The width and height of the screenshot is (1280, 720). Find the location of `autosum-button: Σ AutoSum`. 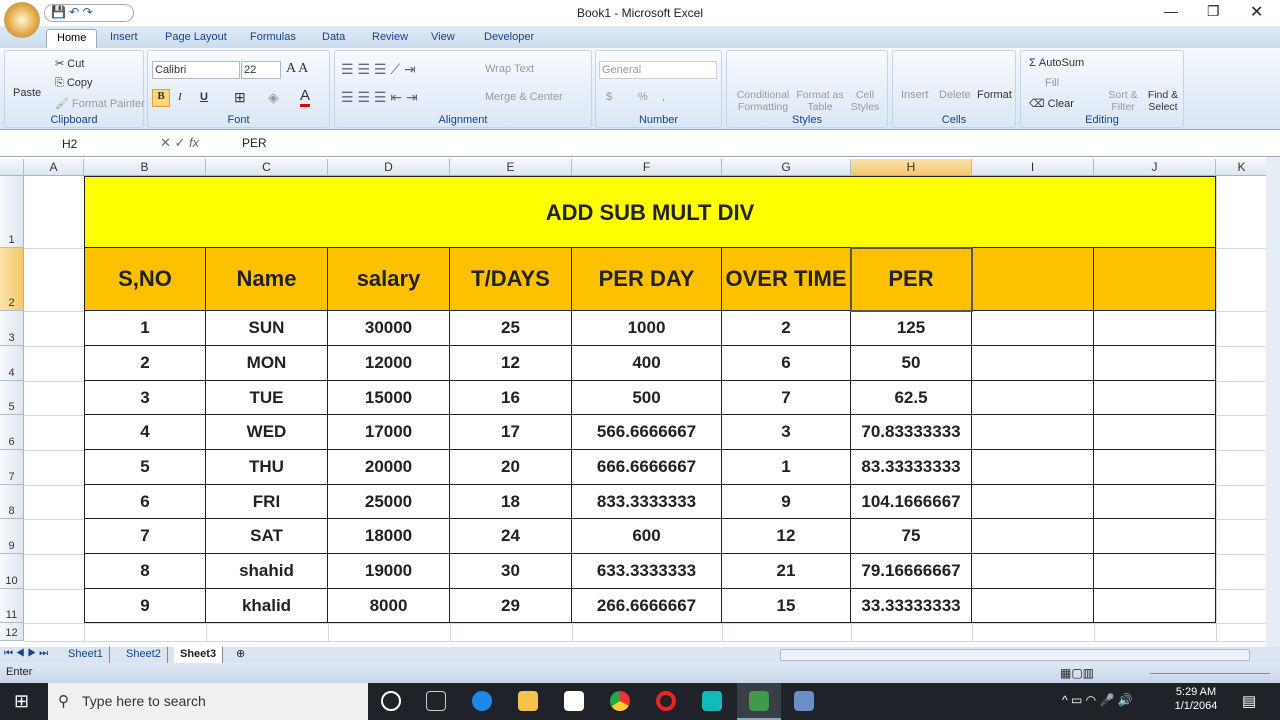

autosum-button: Σ AutoSum is located at coordinates (1057, 63).